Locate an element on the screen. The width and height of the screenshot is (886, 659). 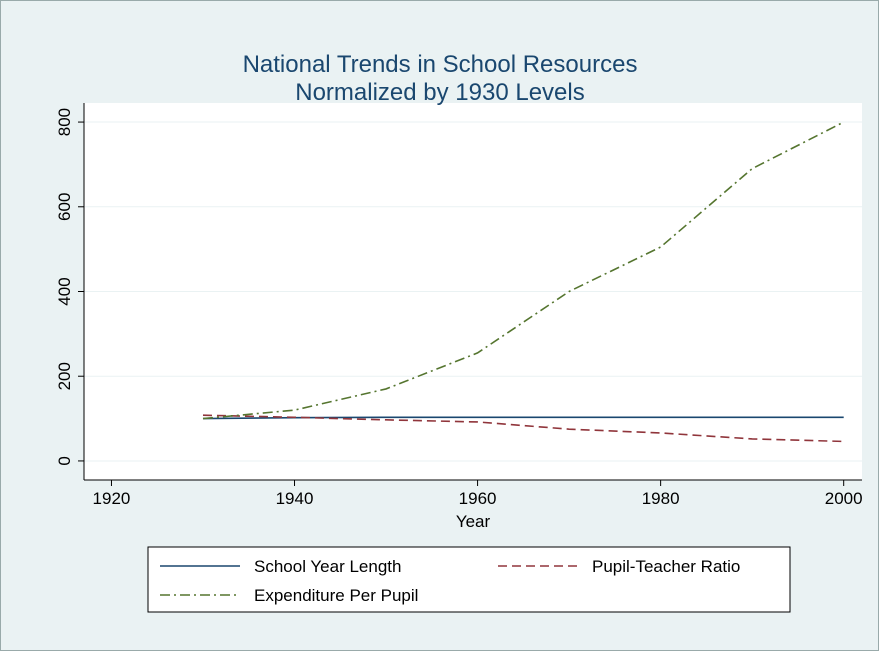
x-tick-label: 1980 is located at coordinates (661, 498).